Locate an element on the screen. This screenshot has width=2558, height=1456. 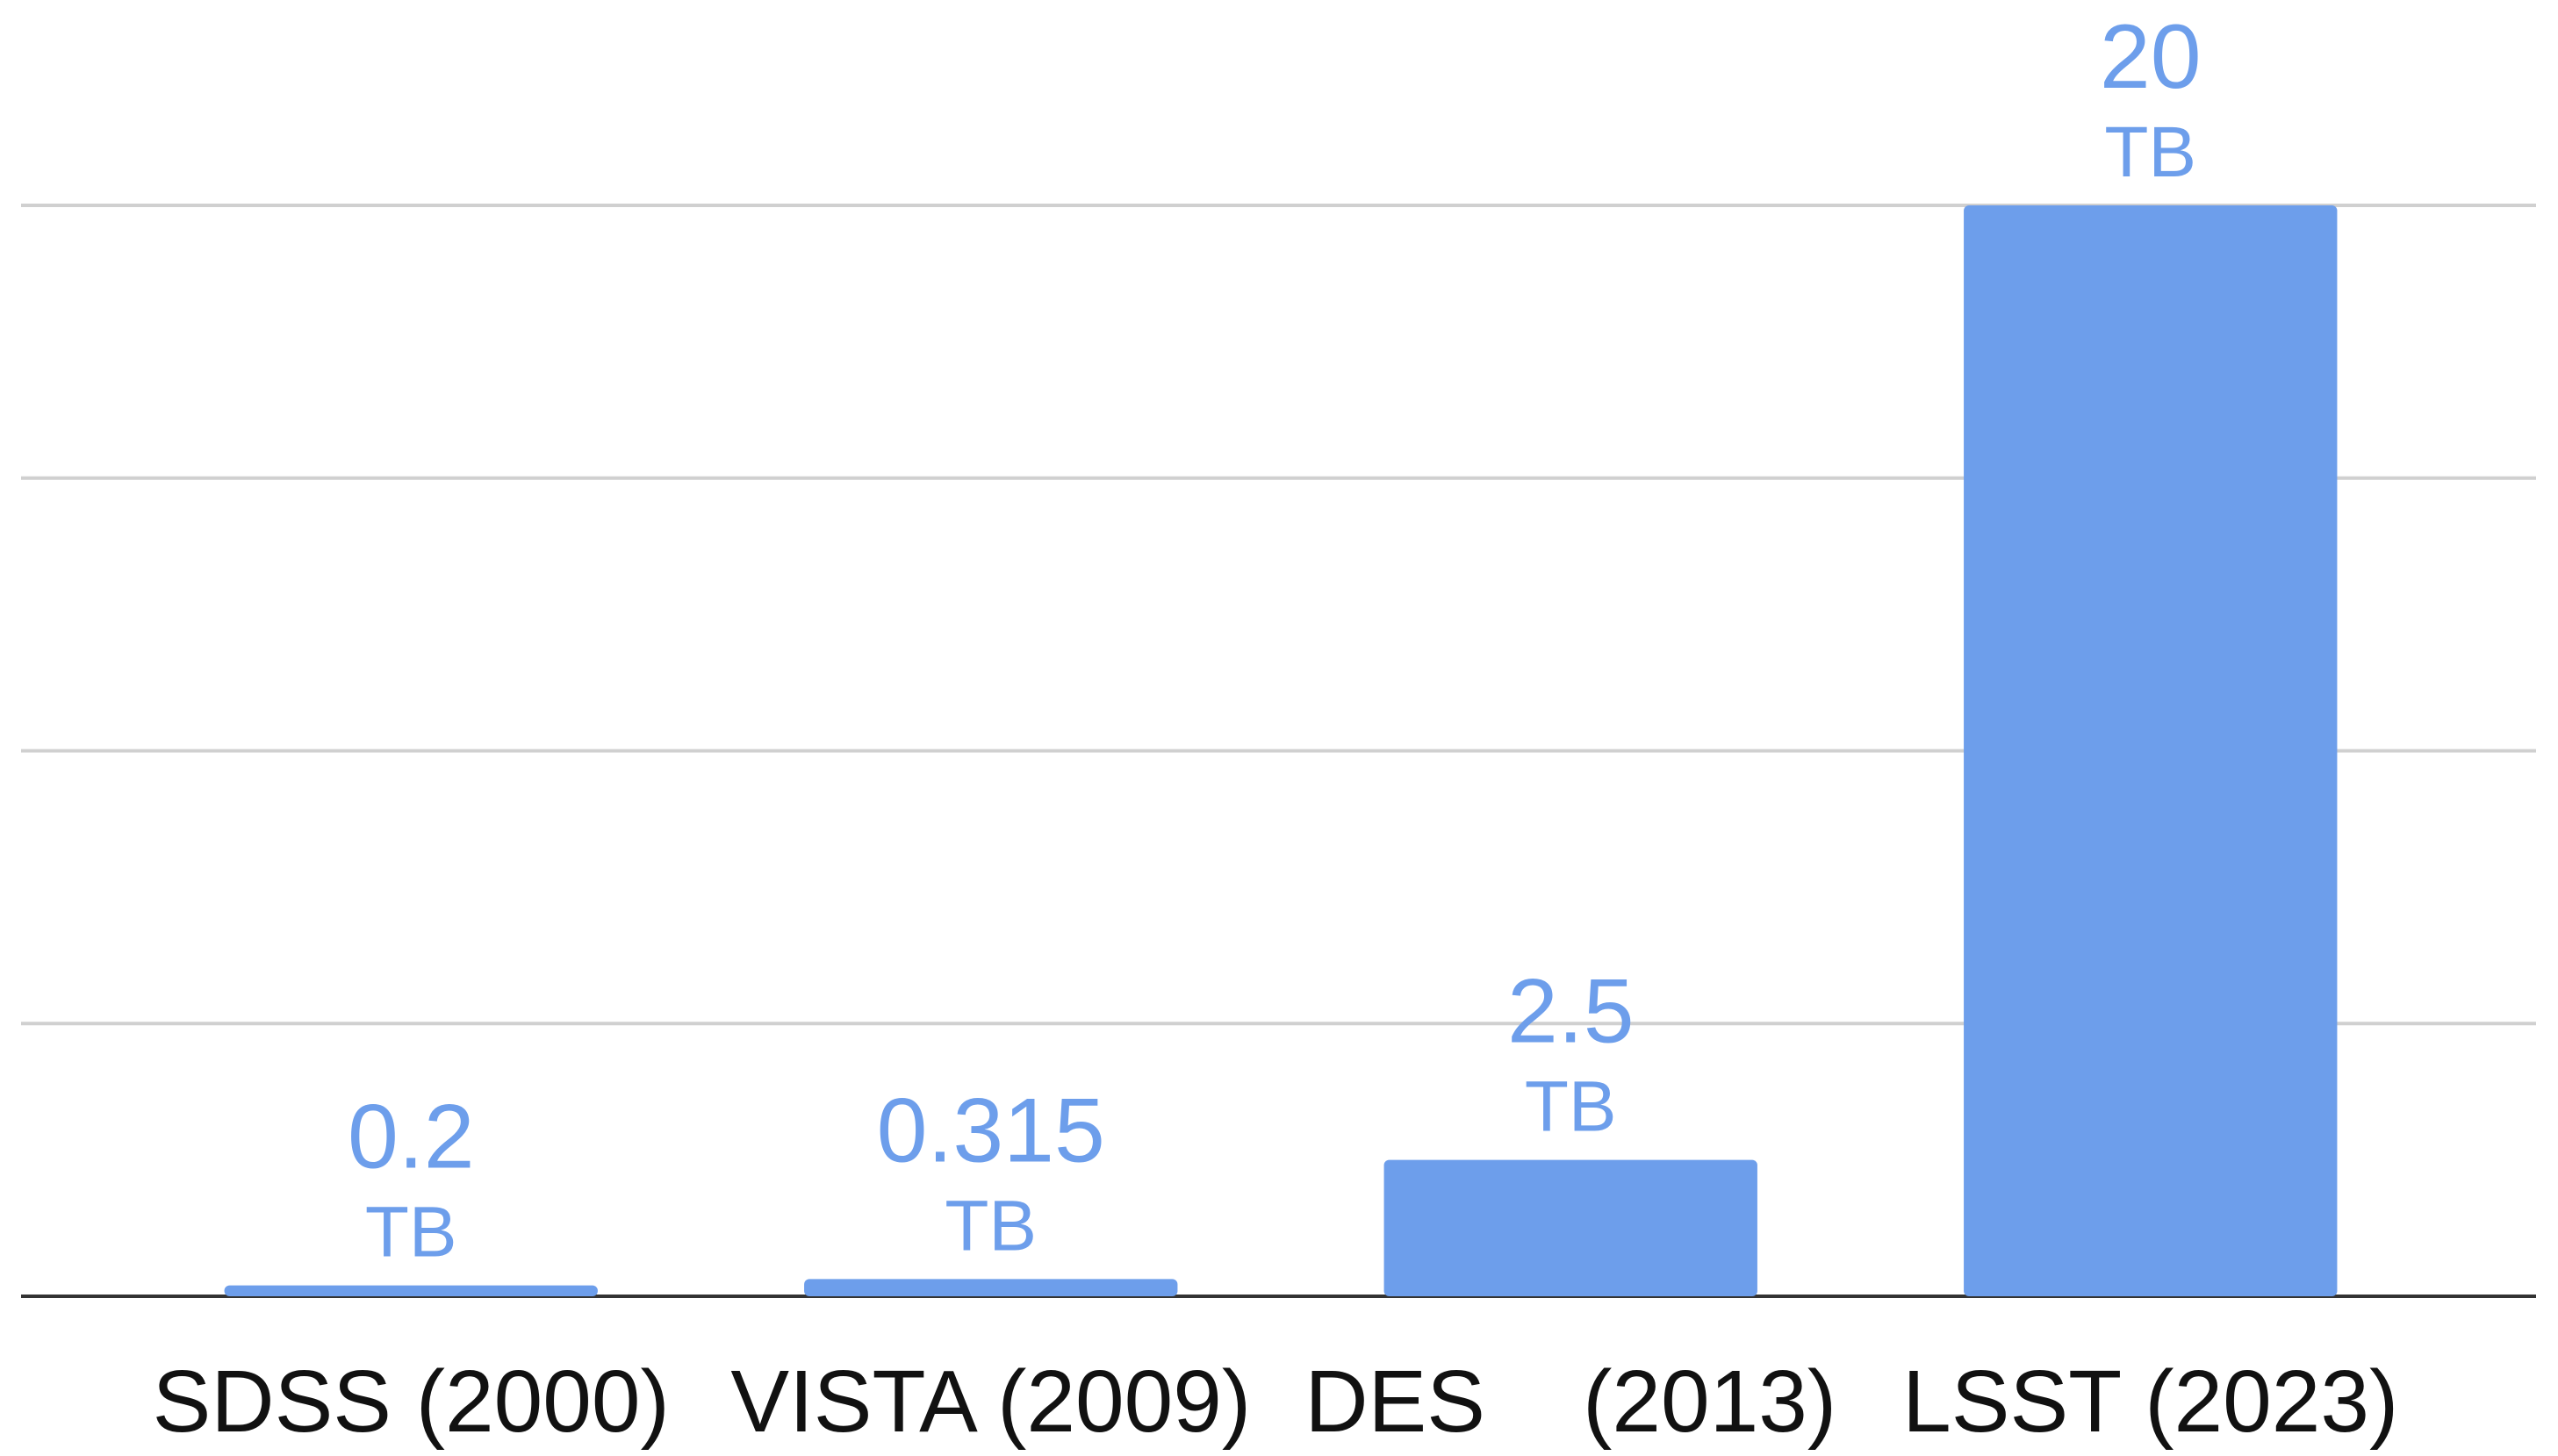
data-label: 20 TB is located at coordinates (2151, 99).